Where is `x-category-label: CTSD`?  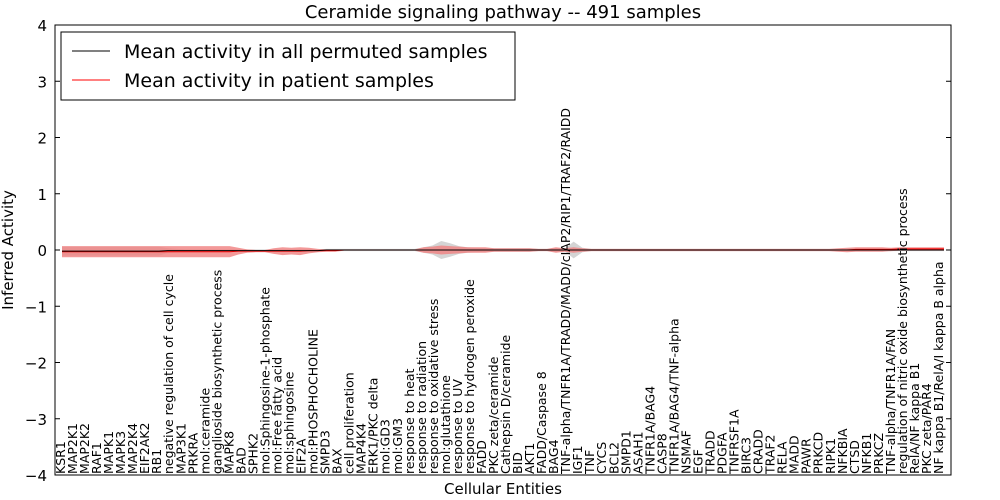
x-category-label: CTSD is located at coordinates (854, 457).